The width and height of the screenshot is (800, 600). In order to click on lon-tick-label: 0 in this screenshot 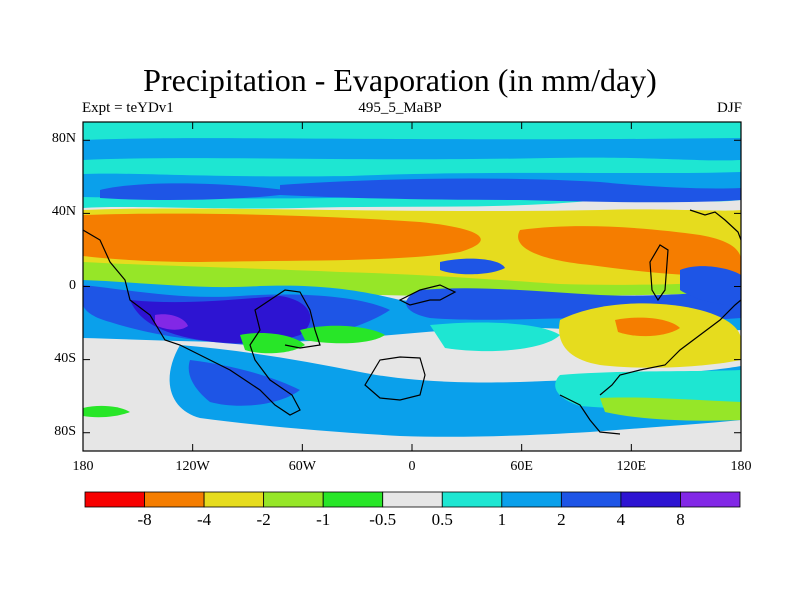, I will do `click(412, 466)`.